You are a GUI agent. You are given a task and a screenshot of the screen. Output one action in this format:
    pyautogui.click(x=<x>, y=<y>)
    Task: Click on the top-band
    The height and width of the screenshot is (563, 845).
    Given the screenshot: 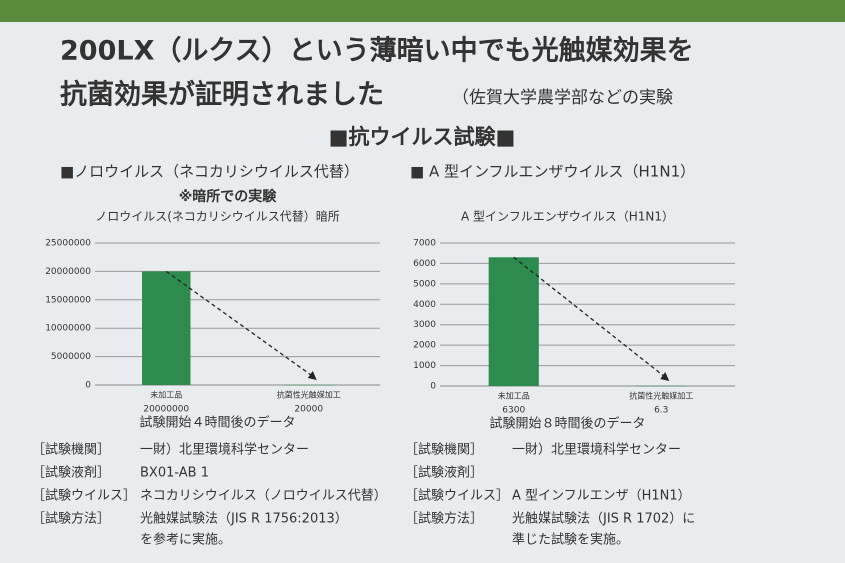 What is the action you would take?
    pyautogui.click(x=422, y=11)
    